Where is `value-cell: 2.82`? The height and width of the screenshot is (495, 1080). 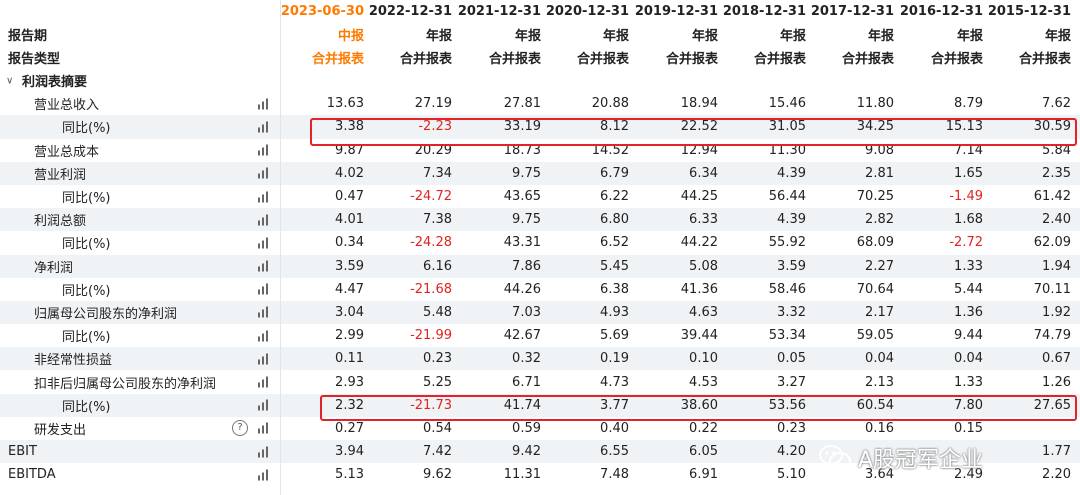
value-cell: 2.82 is located at coordinates (879, 220).